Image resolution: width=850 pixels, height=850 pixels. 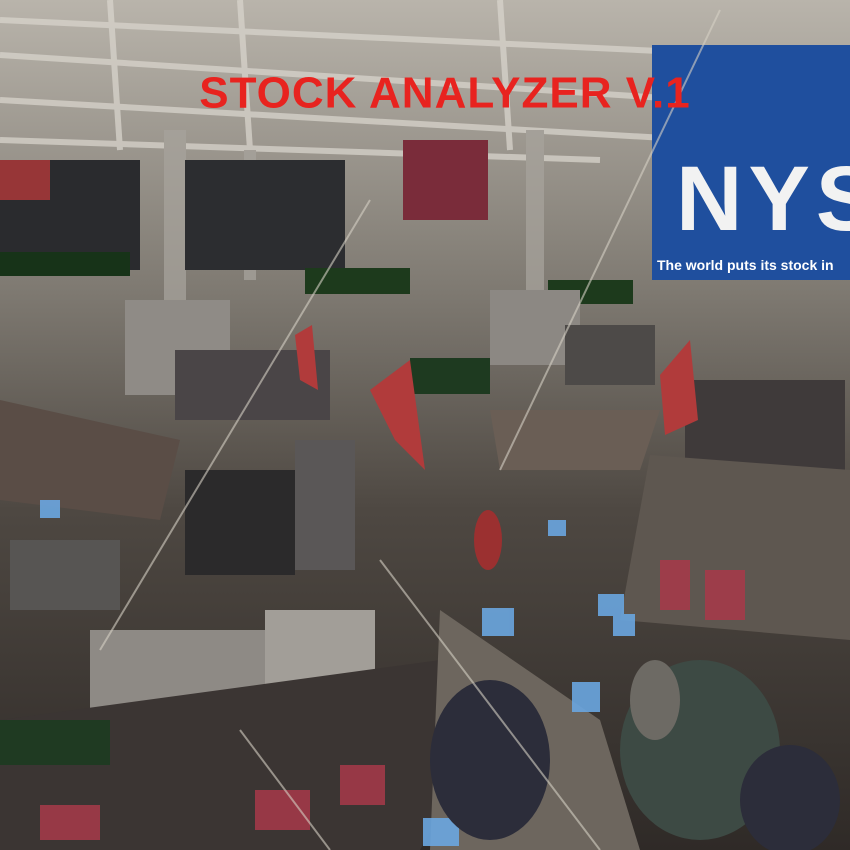 I want to click on flags, so click(x=496, y=397).